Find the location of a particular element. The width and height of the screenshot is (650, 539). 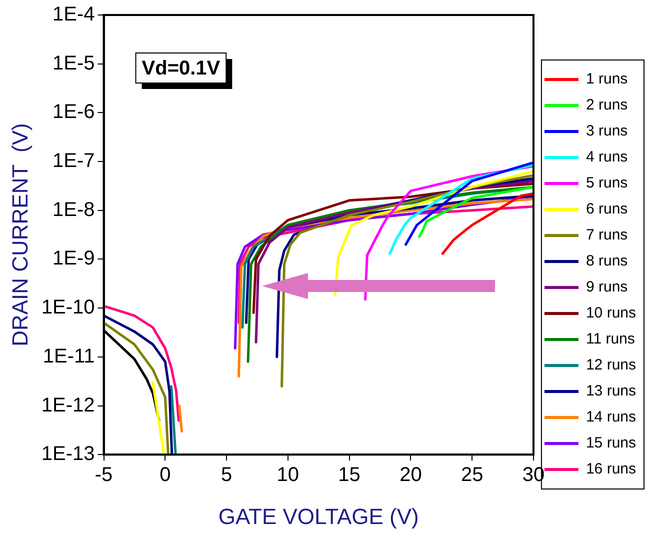

x-tick-label: 5 is located at coordinates (226, 475).